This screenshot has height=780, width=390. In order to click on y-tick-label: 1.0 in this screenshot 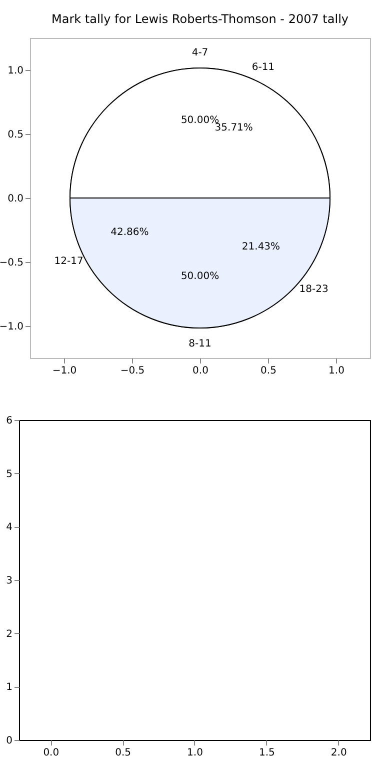, I will do `click(16, 71)`.